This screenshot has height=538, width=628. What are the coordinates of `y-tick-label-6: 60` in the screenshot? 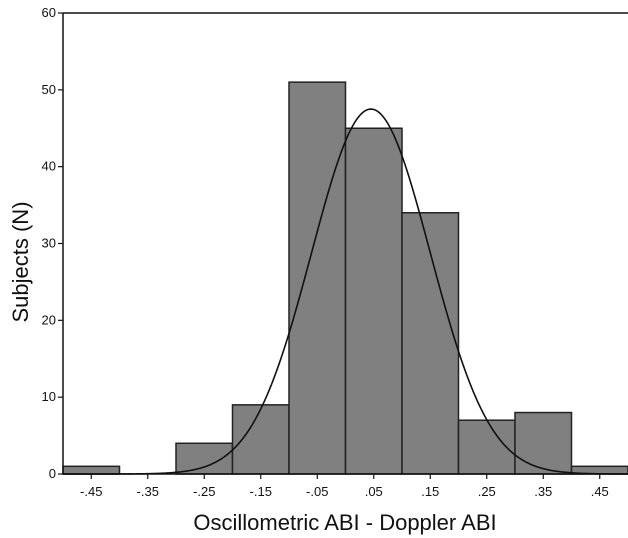 It's located at (49, 12).